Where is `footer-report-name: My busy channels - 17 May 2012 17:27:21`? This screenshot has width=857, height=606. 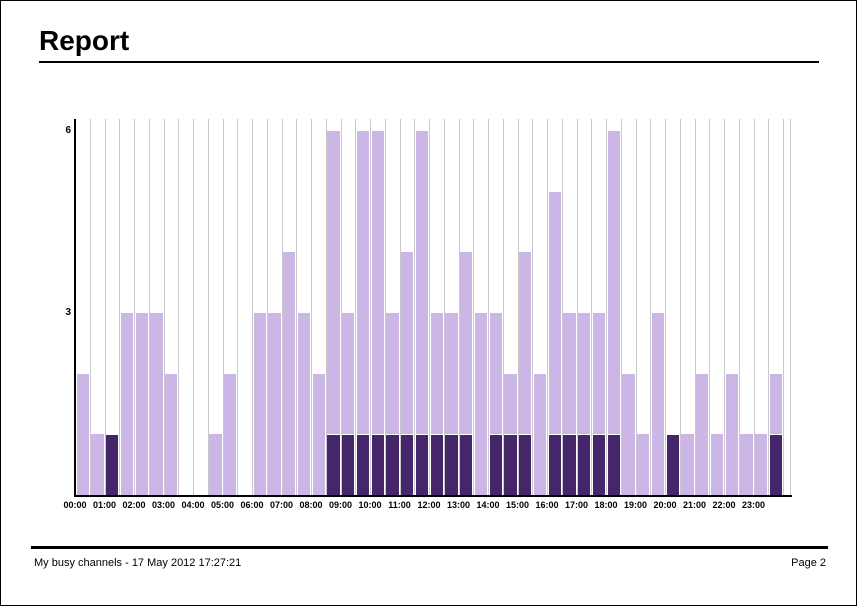
footer-report-name: My busy channels - 17 May 2012 17:27:21 is located at coordinates (138, 563).